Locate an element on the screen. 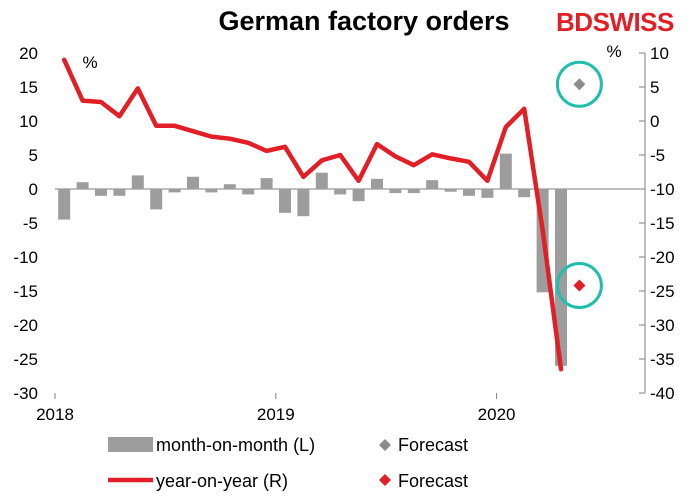  logo-text-bd: BD is located at coordinates (574, 22).